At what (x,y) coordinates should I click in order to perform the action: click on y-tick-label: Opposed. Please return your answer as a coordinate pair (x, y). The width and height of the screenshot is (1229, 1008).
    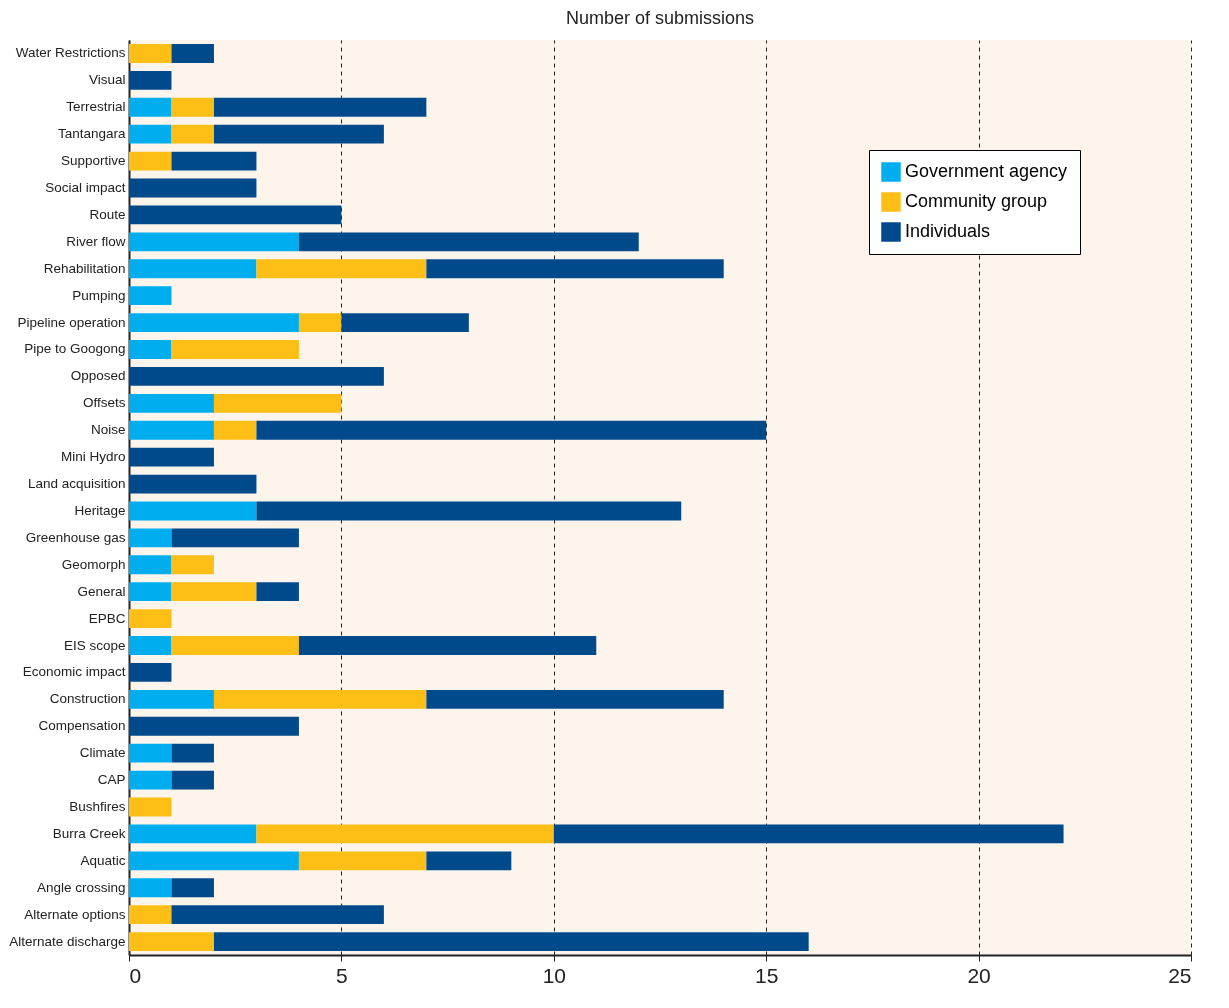
    Looking at the image, I should click on (98, 376).